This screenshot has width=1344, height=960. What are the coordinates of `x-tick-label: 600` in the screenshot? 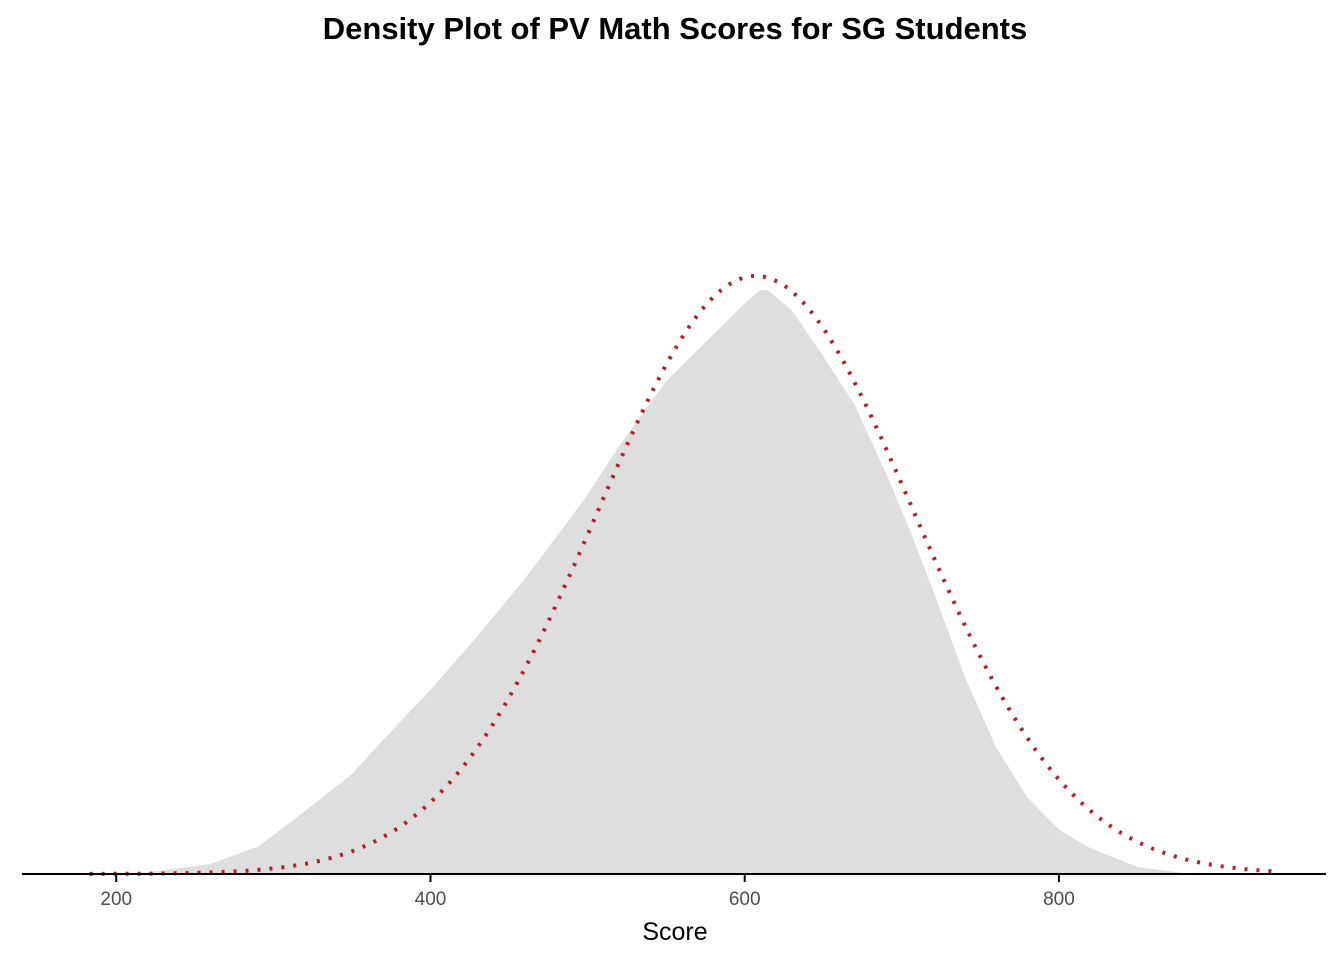 It's located at (745, 899).